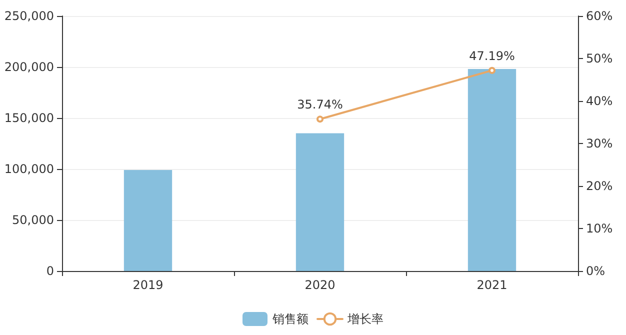 The image size is (626, 335). What do you see at coordinates (320, 285) in the screenshot?
I see `x-tick-label: 2020` at bounding box center [320, 285].